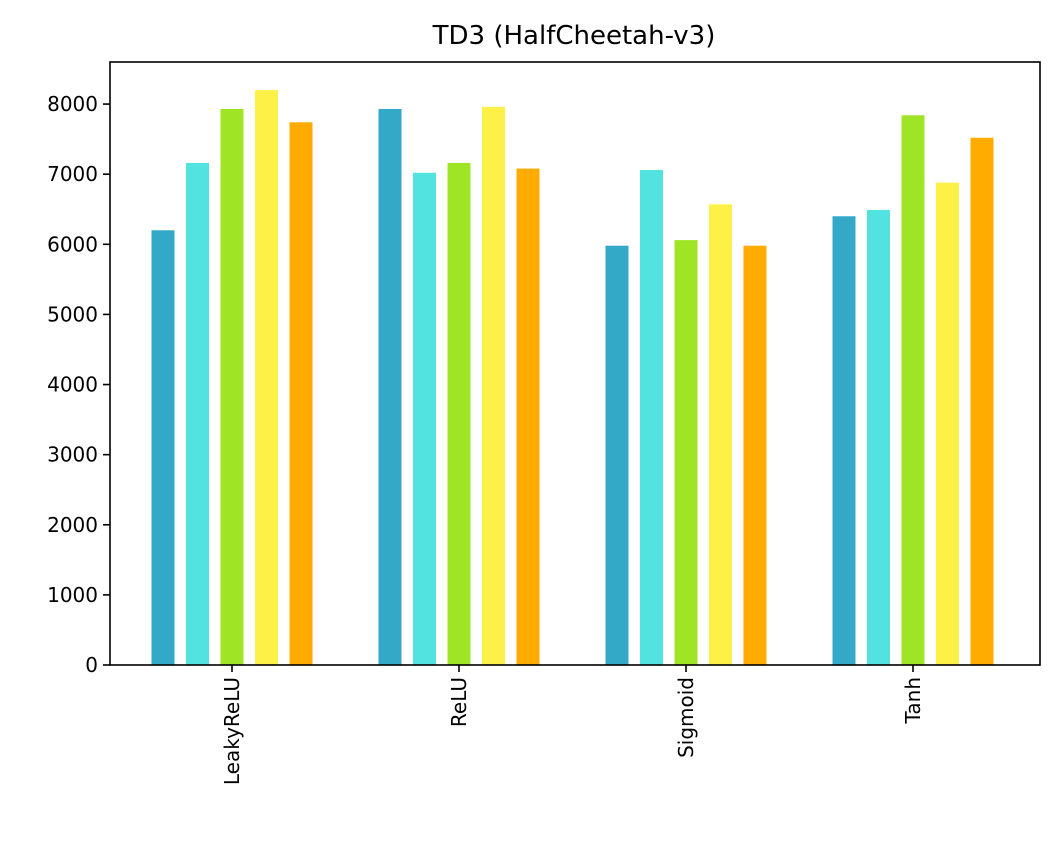 The image size is (1059, 856). What do you see at coordinates (91, 665) in the screenshot?
I see `y-tick-label: 0` at bounding box center [91, 665].